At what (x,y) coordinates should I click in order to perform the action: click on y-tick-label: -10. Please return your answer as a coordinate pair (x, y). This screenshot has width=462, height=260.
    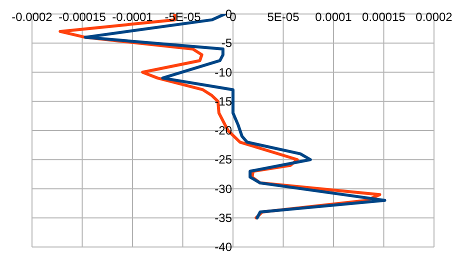
    Looking at the image, I should click on (223, 72).